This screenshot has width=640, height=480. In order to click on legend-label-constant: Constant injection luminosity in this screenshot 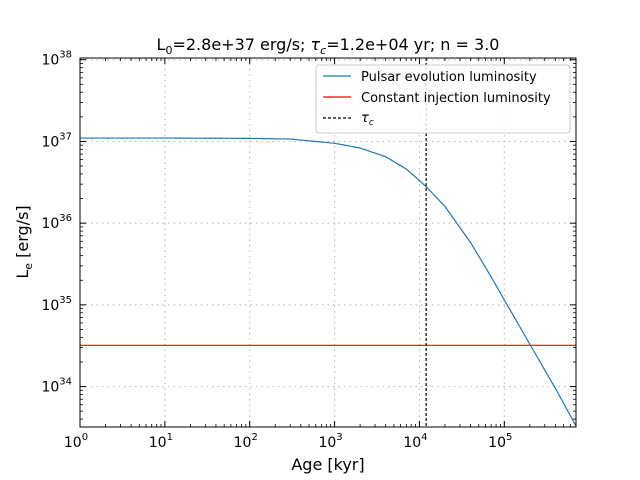, I will do `click(456, 98)`.